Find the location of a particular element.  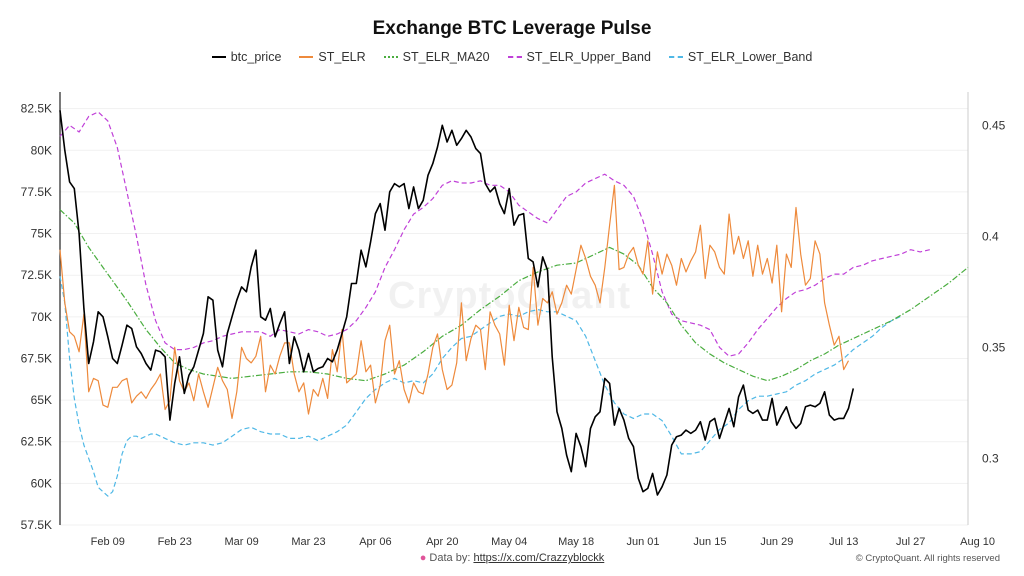

legend-item-st-elr: ST_ELR is located at coordinates (332, 57).